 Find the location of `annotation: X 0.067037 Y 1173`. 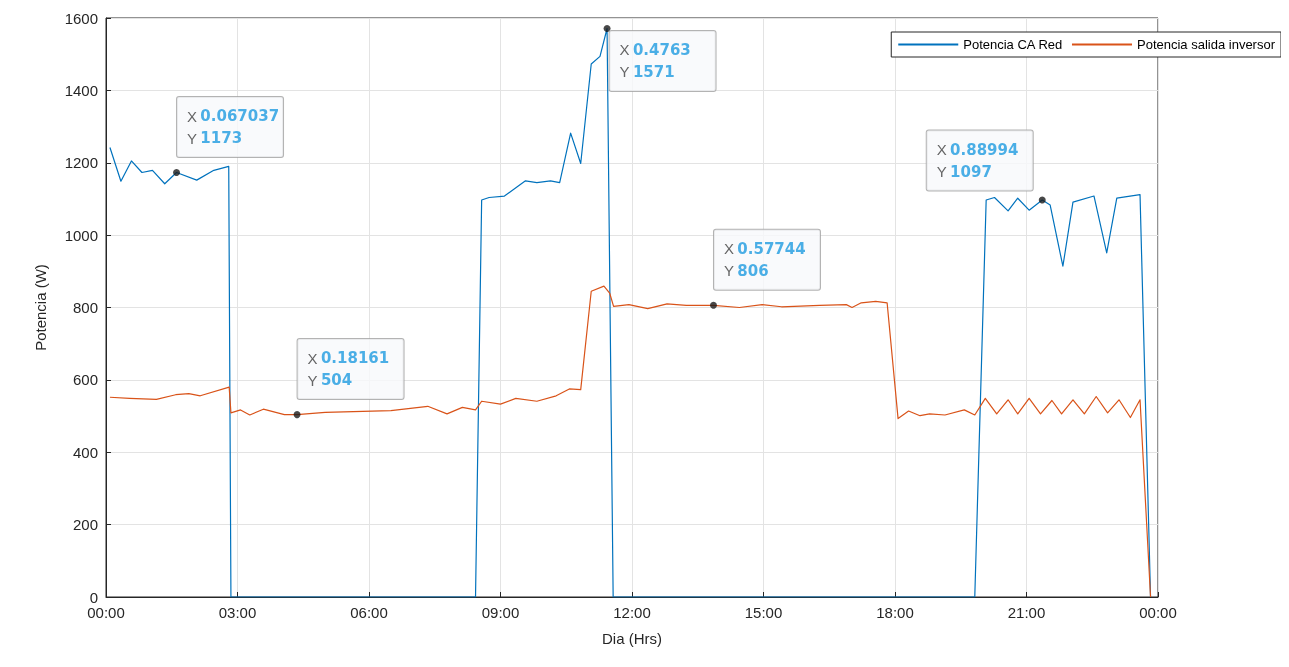

annotation: X 0.067037 Y 1173 is located at coordinates (233, 127).